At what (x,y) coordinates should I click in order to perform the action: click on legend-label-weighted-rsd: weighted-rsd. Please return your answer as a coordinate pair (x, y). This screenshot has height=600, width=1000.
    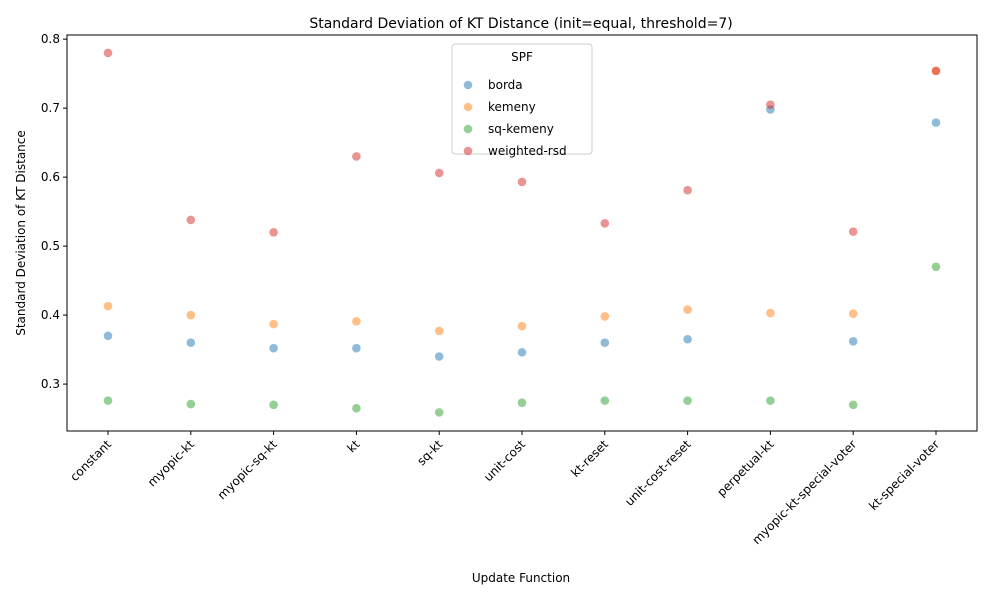
    Looking at the image, I should click on (527, 151).